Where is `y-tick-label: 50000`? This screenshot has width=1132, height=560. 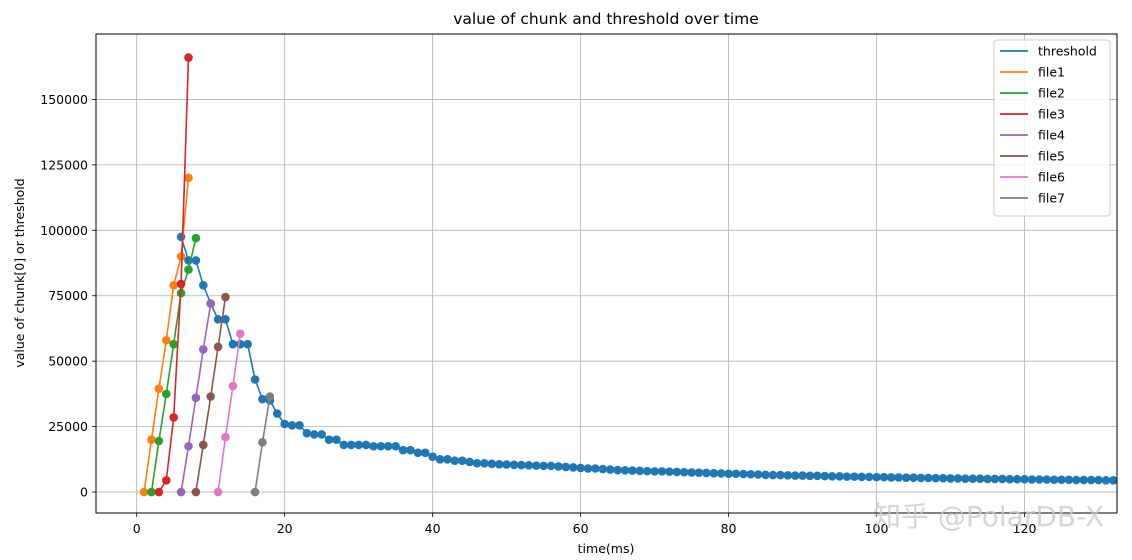
y-tick-label: 50000 is located at coordinates (68, 361).